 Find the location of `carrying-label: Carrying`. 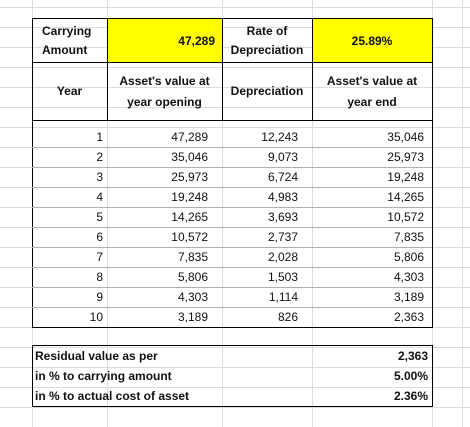

carrying-label: Carrying is located at coordinates (67, 30).